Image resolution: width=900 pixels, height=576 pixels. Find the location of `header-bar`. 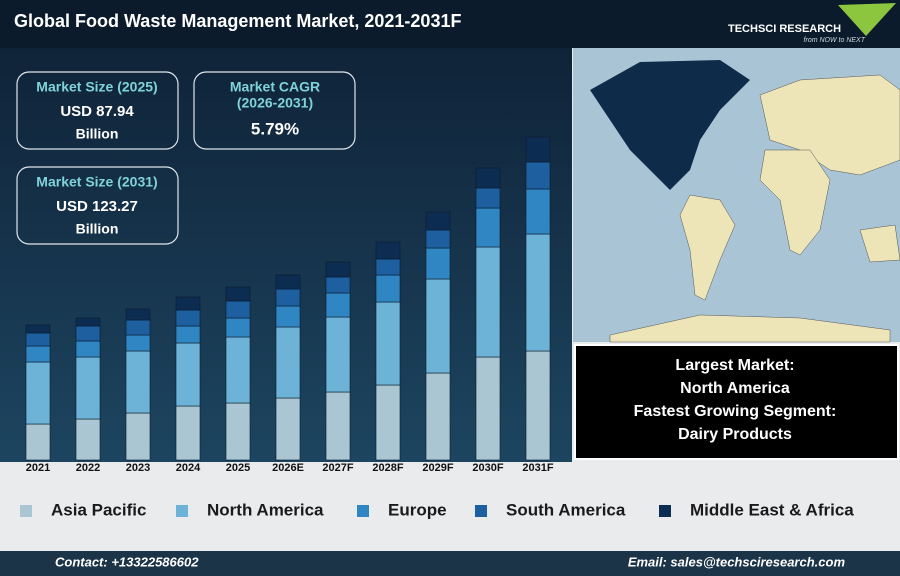

header-bar is located at coordinates (450, 24).